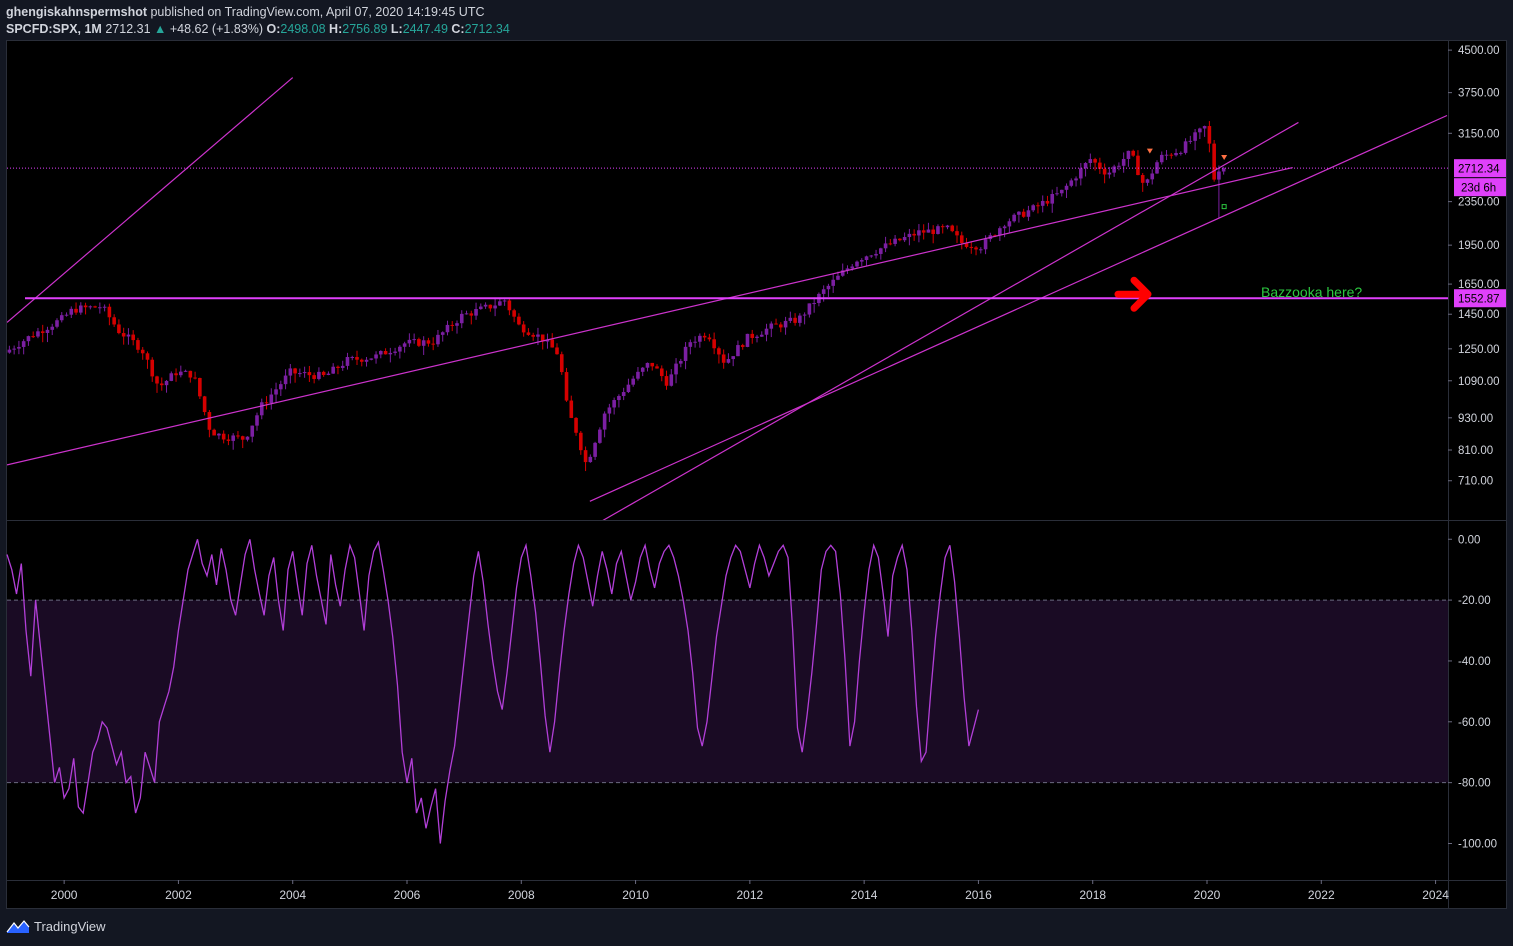 The height and width of the screenshot is (946, 1513). Describe the element at coordinates (1479, 203) in the screenshot. I see `price-axis-label: 2350.00` at that location.